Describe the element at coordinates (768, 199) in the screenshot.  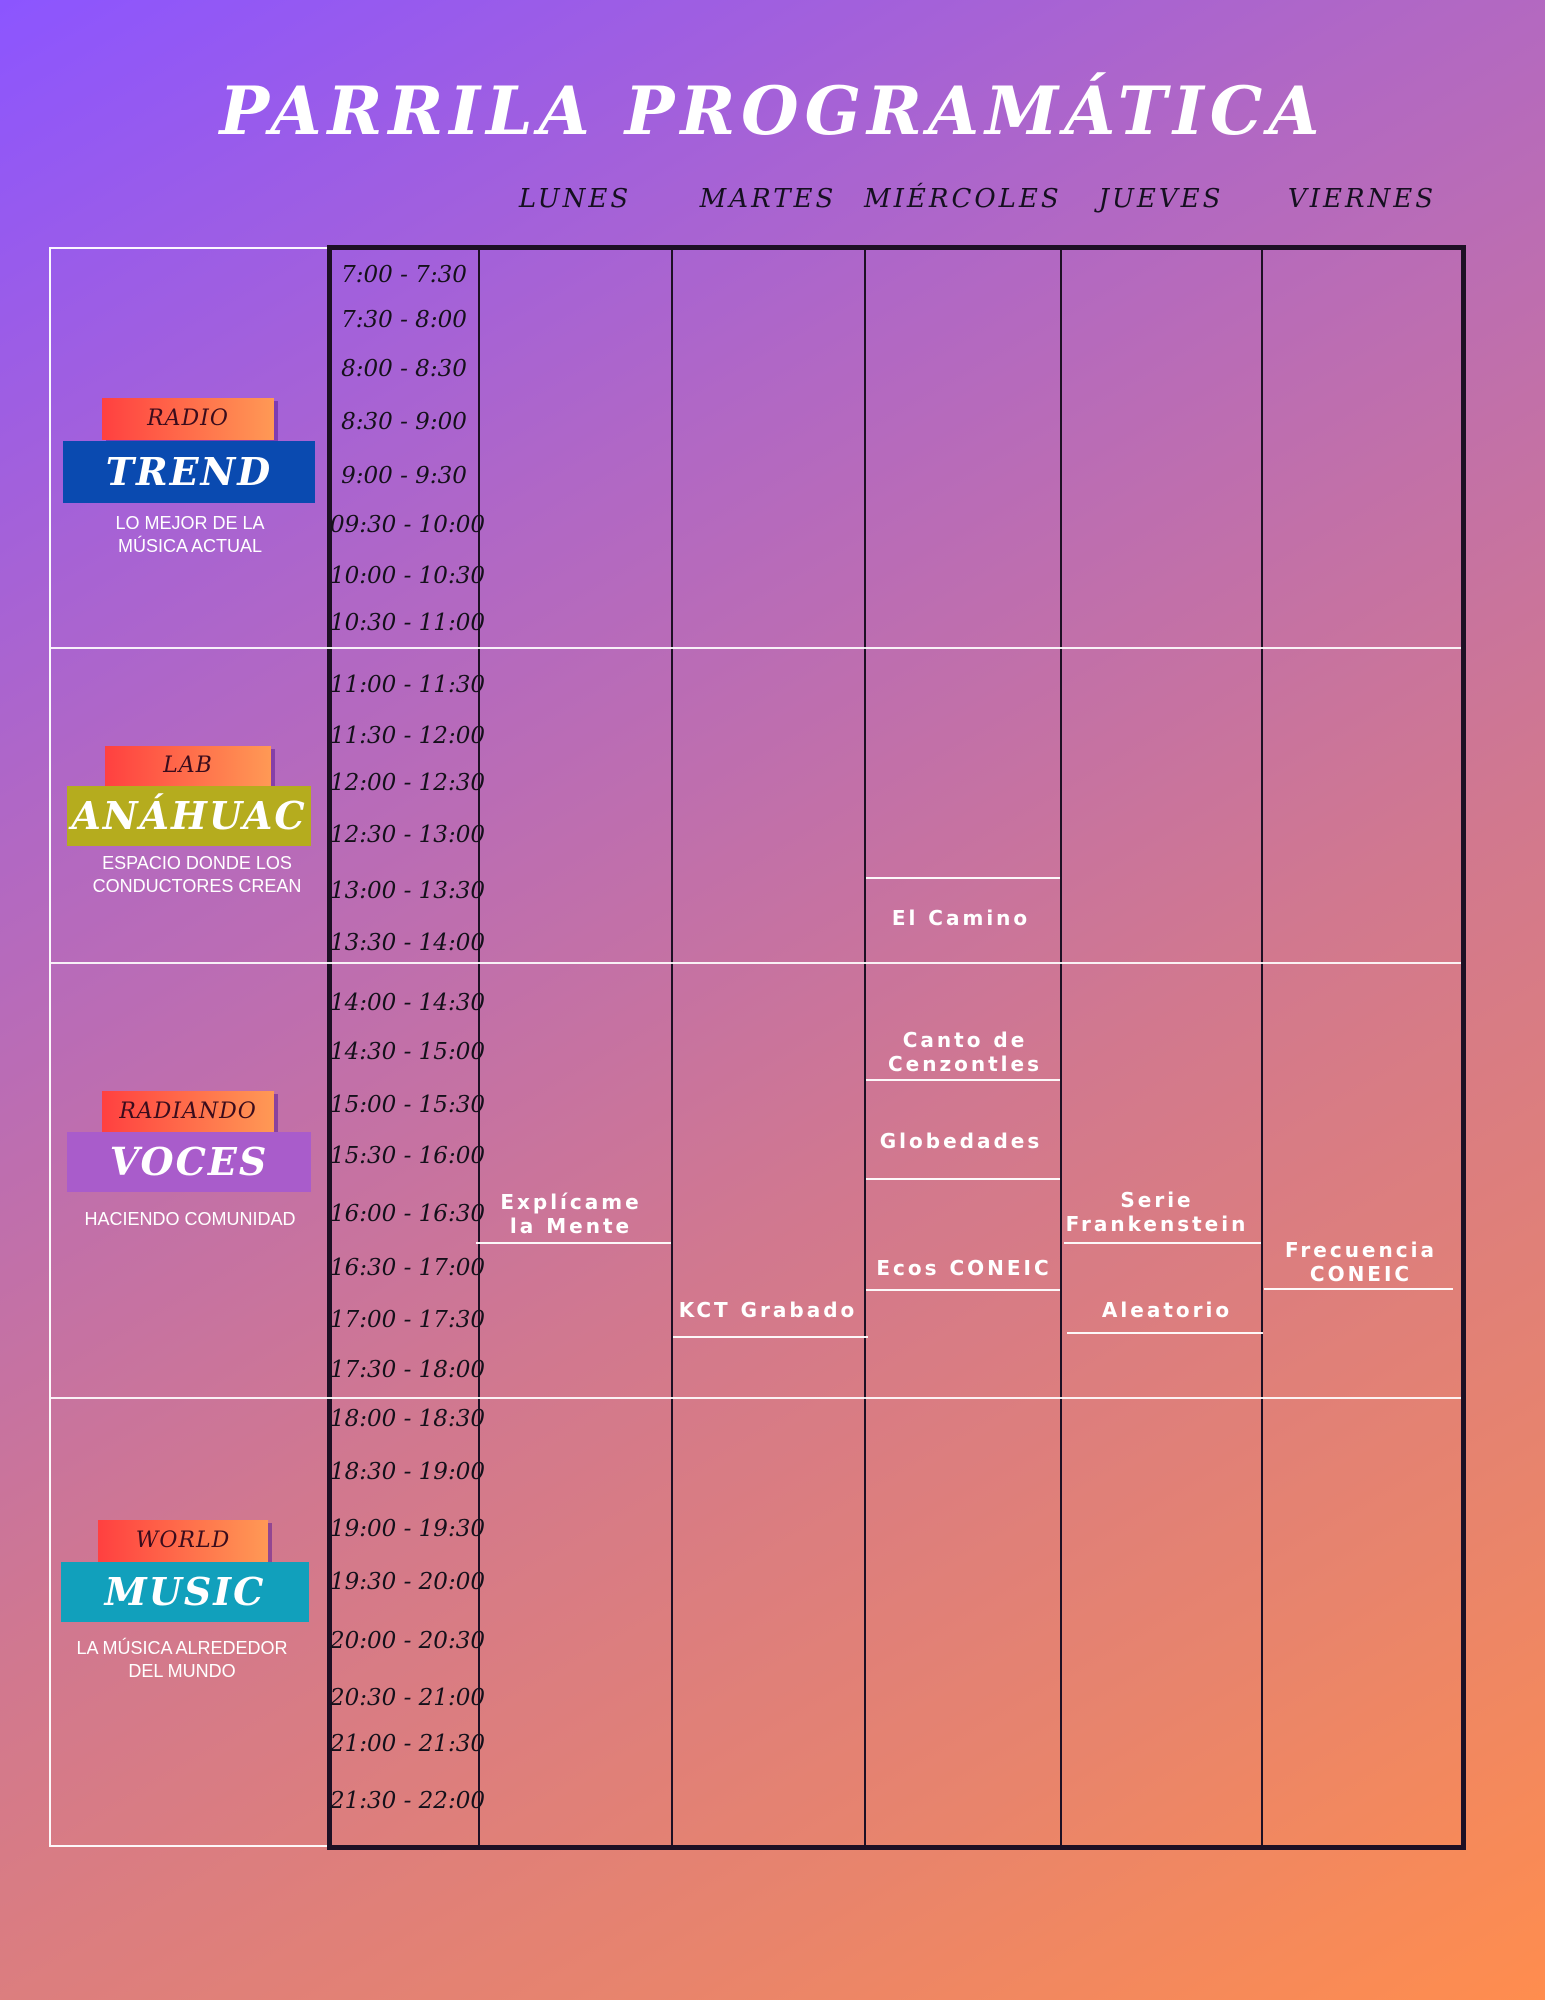
I see `day-header-martes: MARTES` at that location.